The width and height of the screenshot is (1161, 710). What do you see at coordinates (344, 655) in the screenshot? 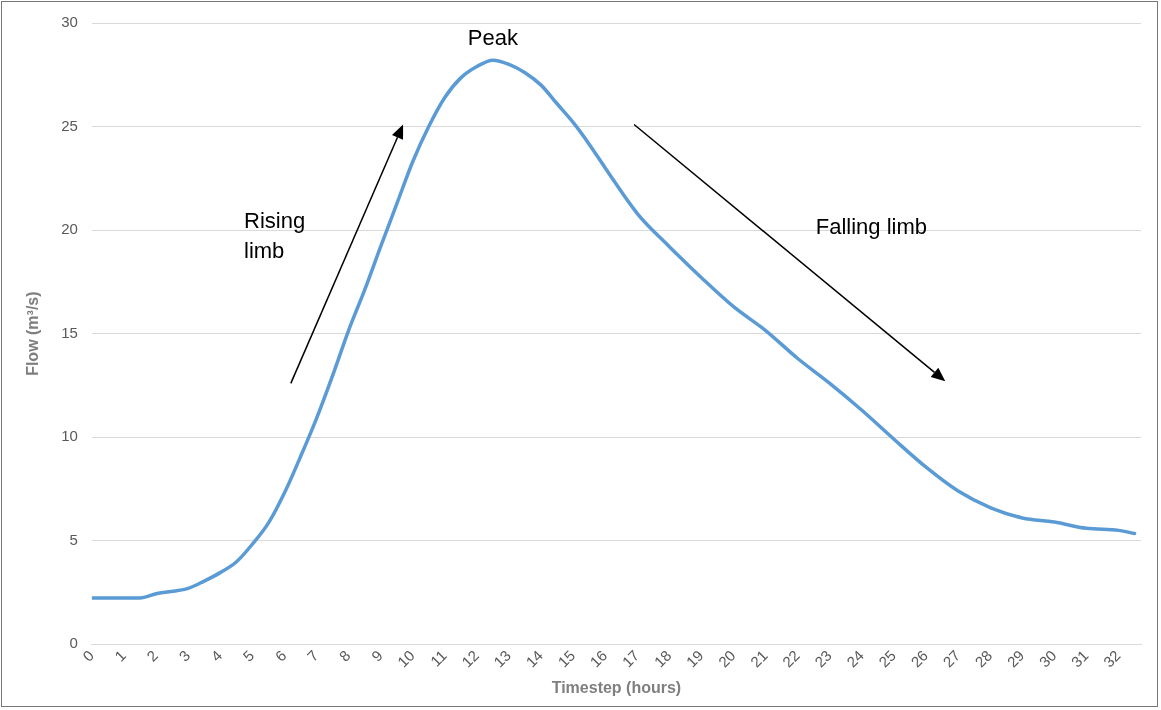
I see `x-tick-label: 8` at bounding box center [344, 655].